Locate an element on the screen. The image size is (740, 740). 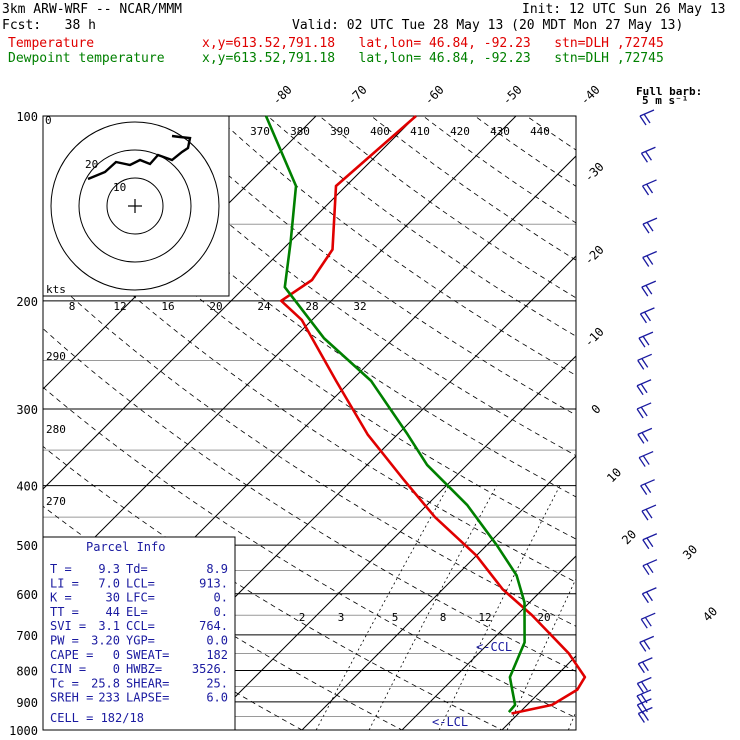
theta-side-label: 270 is located at coordinates (56, 501).